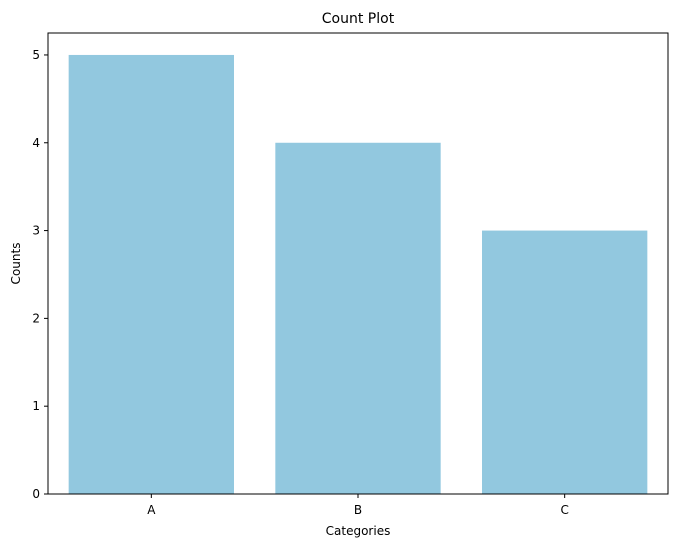 This screenshot has width=678, height=547. What do you see at coordinates (36, 406) in the screenshot?
I see `y-tick-label: 1` at bounding box center [36, 406].